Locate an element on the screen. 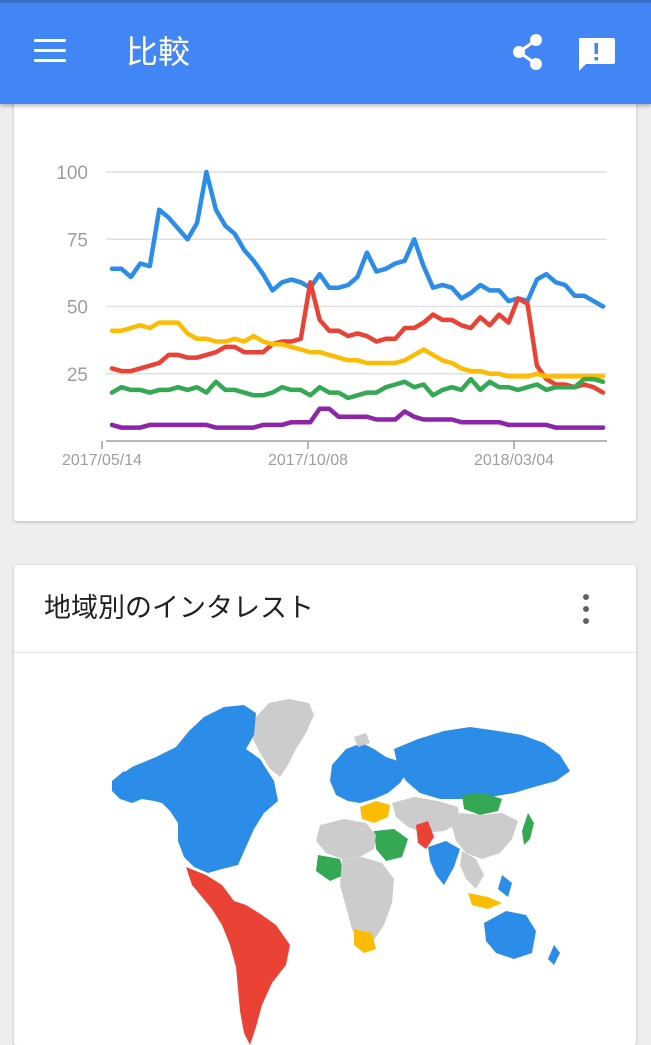 The width and height of the screenshot is (651, 1045). map-region-southeast-asia is located at coordinates (472, 870).